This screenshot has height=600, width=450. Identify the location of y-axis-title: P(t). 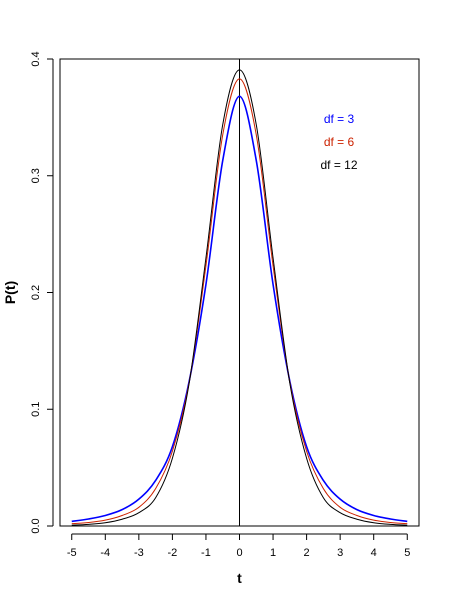
(10, 292).